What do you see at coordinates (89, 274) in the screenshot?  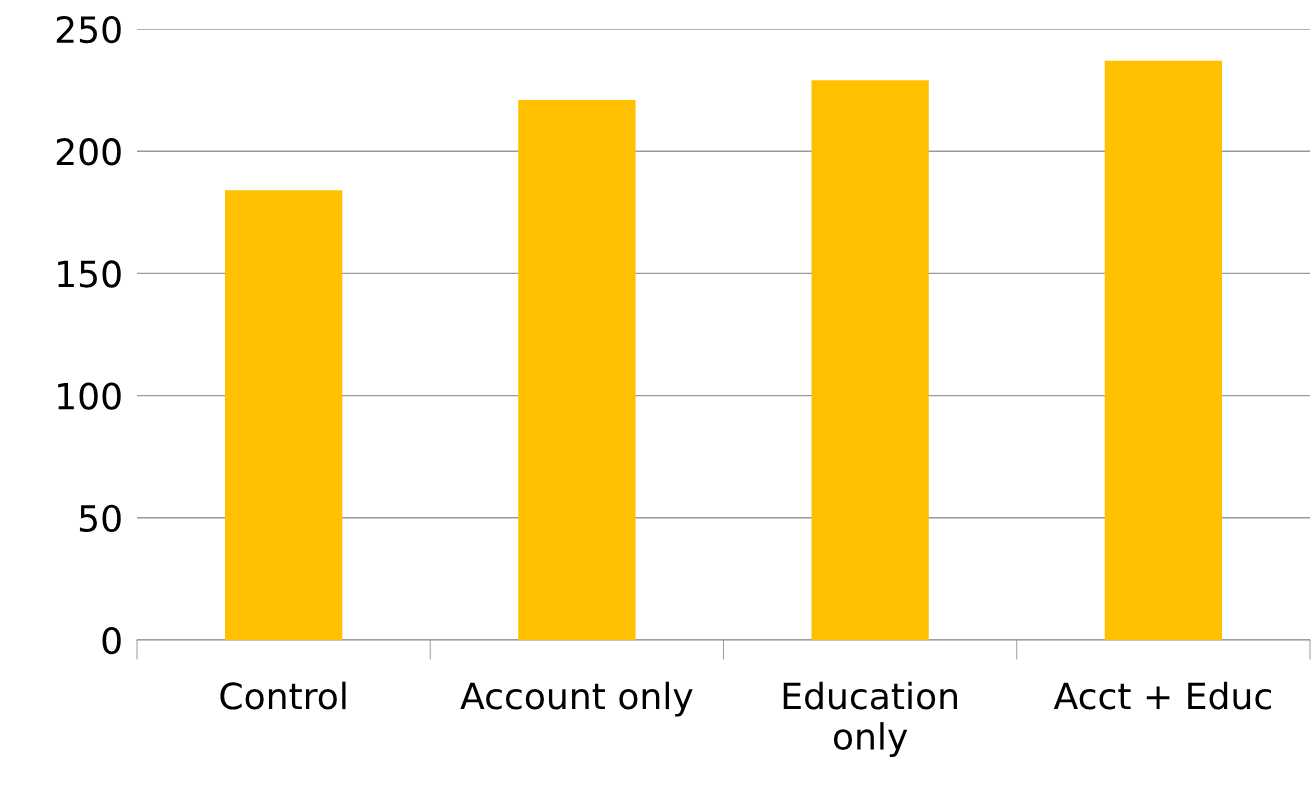 I see `y-tick-label: 150` at bounding box center [89, 274].